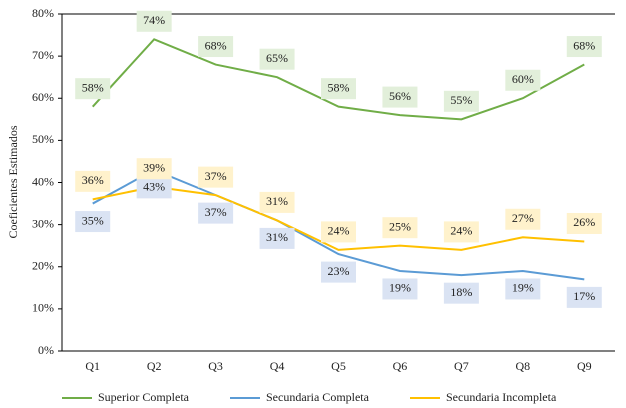 Image resolution: width=626 pixels, height=408 pixels. What do you see at coordinates (43, 266) in the screenshot?
I see `y-tick-label: 20%` at bounding box center [43, 266].